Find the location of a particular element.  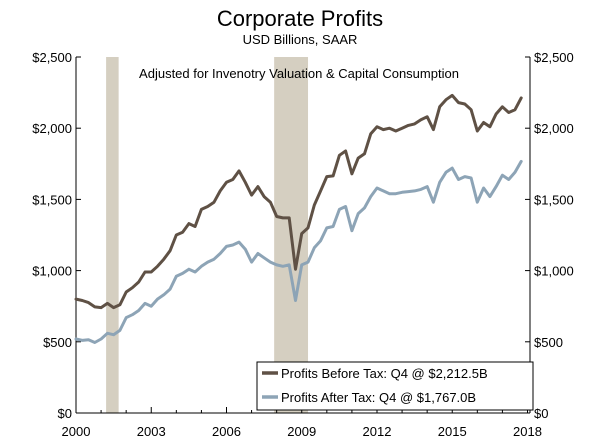

y-tick-label-right: $1,000 is located at coordinates (554, 271).